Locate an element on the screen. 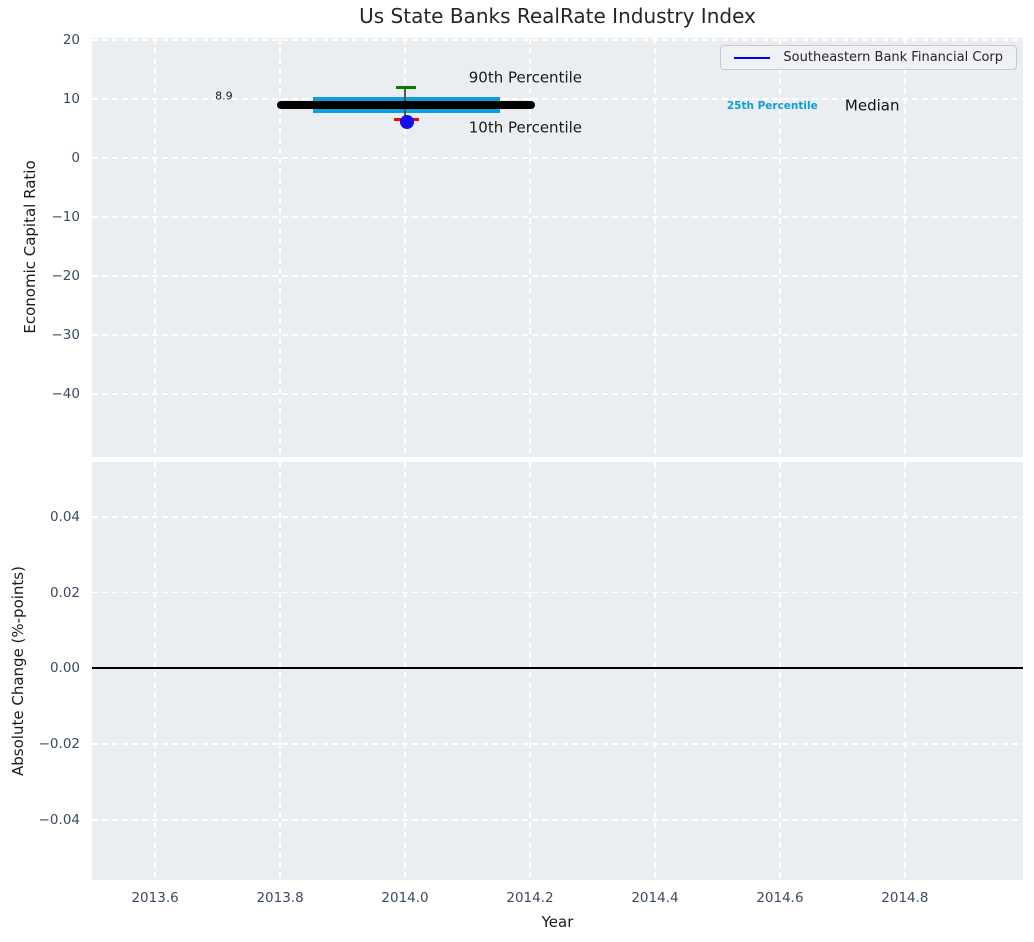 The height and width of the screenshot is (942, 1034). y-tick-label: −0.02 is located at coordinates (59, 744).